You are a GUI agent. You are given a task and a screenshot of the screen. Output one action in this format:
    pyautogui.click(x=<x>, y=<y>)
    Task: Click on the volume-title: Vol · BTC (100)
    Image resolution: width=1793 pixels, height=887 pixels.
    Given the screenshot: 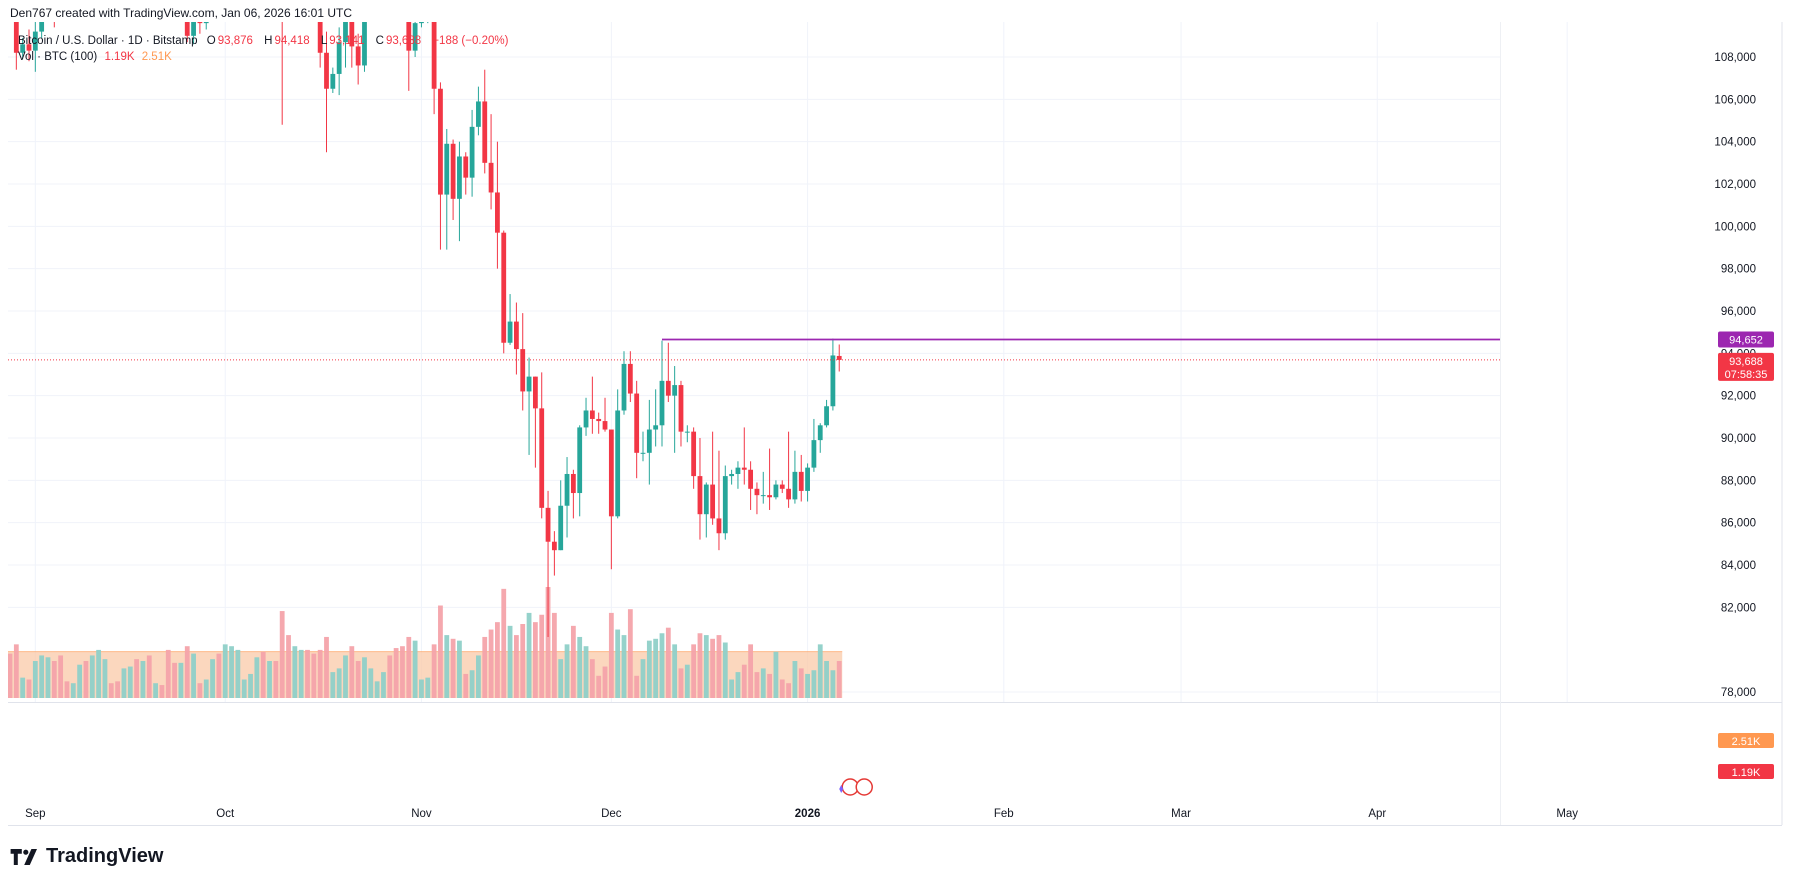 What is the action you would take?
    pyautogui.click(x=58, y=57)
    